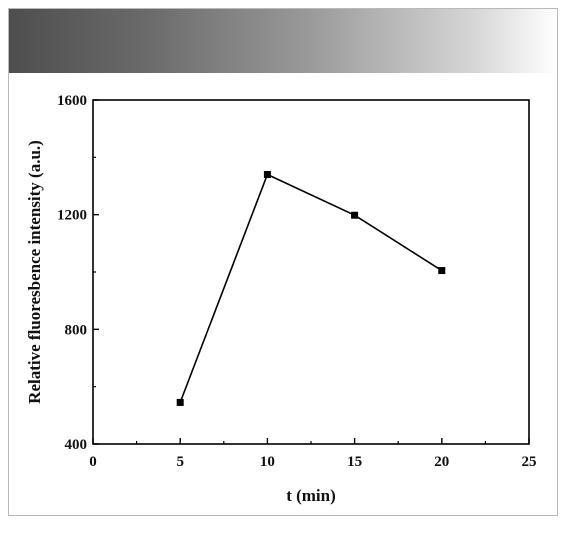  I want to click on x-tick-label: 10, so click(267, 462).